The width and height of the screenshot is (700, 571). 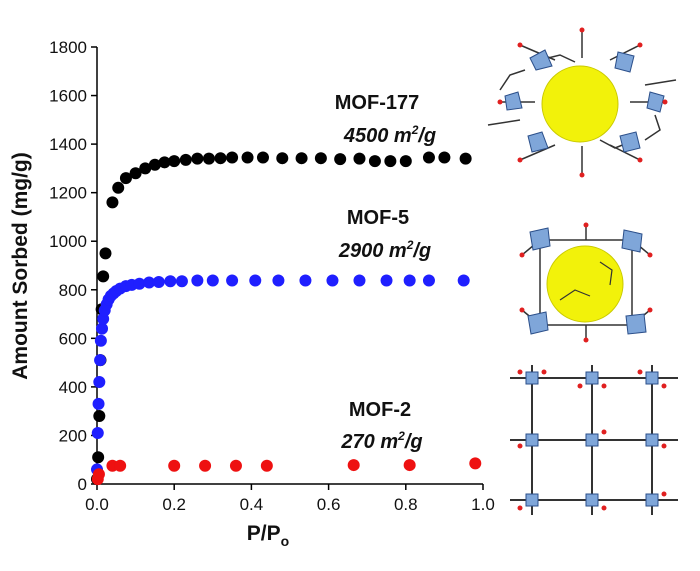 I want to click on y-axis-title: Amount Sorbed (mg/g), so click(x=20, y=265).